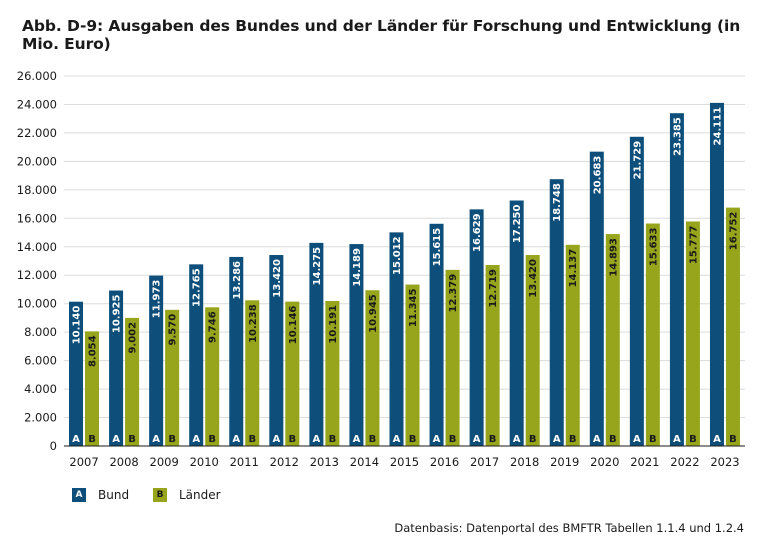 The width and height of the screenshot is (766, 555). Describe the element at coordinates (644, 462) in the screenshot. I see `x-tick-label: 2021` at that location.